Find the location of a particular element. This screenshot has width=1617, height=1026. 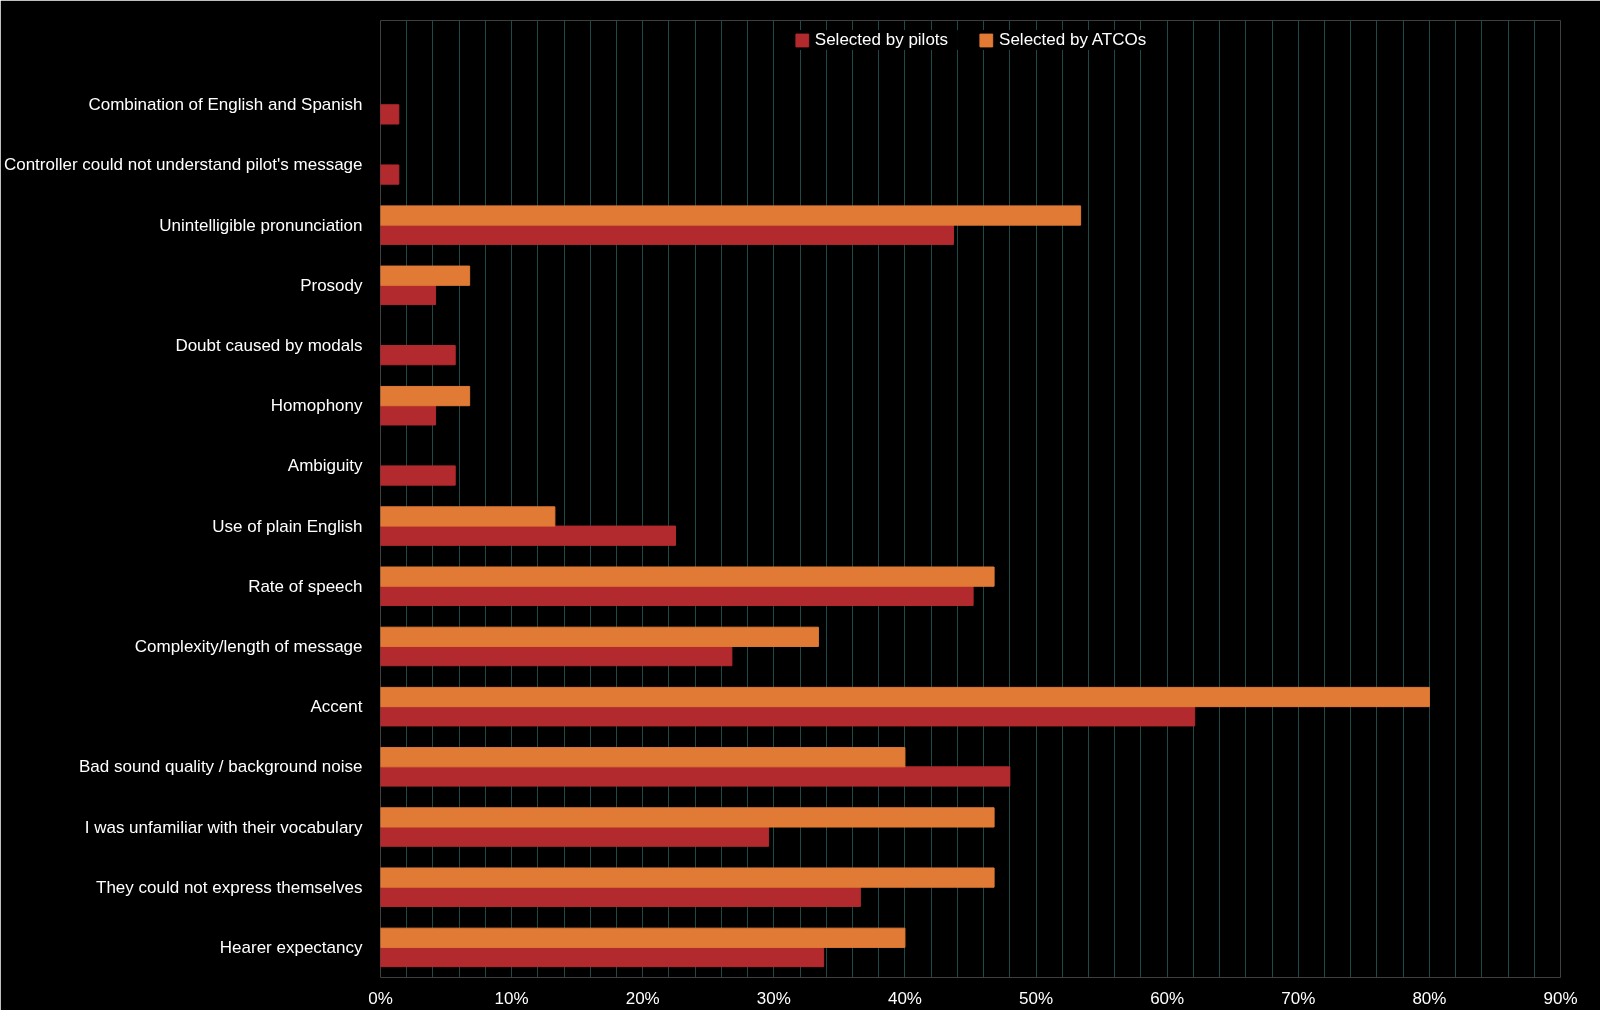

y-tick-label: Controller could not understand pilot's message is located at coordinates (183, 165).